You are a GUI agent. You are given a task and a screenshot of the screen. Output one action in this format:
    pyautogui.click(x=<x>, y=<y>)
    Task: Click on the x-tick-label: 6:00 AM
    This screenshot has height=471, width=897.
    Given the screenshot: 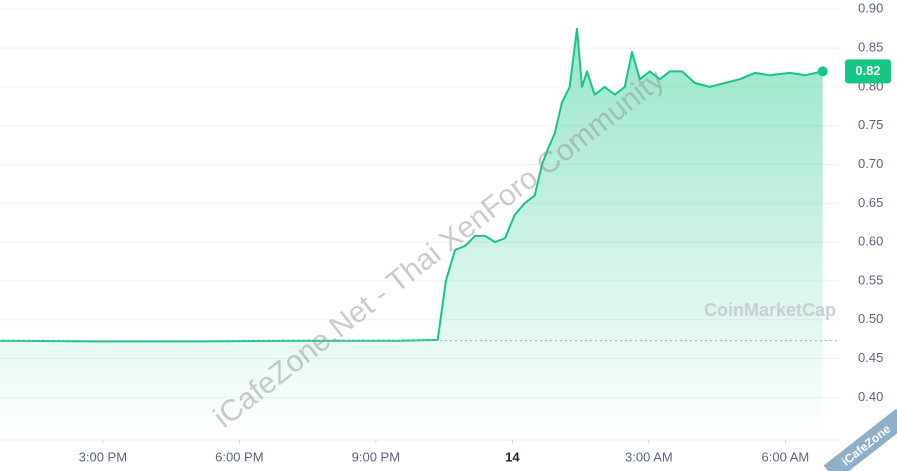 What is the action you would take?
    pyautogui.click(x=786, y=456)
    